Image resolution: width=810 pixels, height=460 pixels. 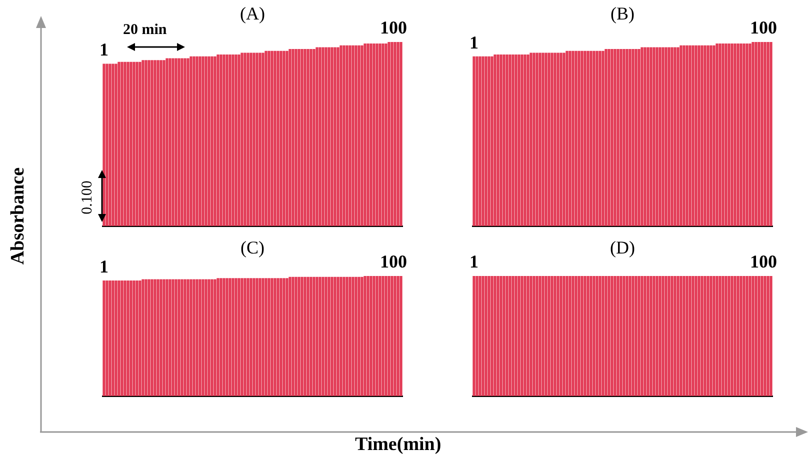 I want to click on chart-title: (D), so click(x=622, y=248).